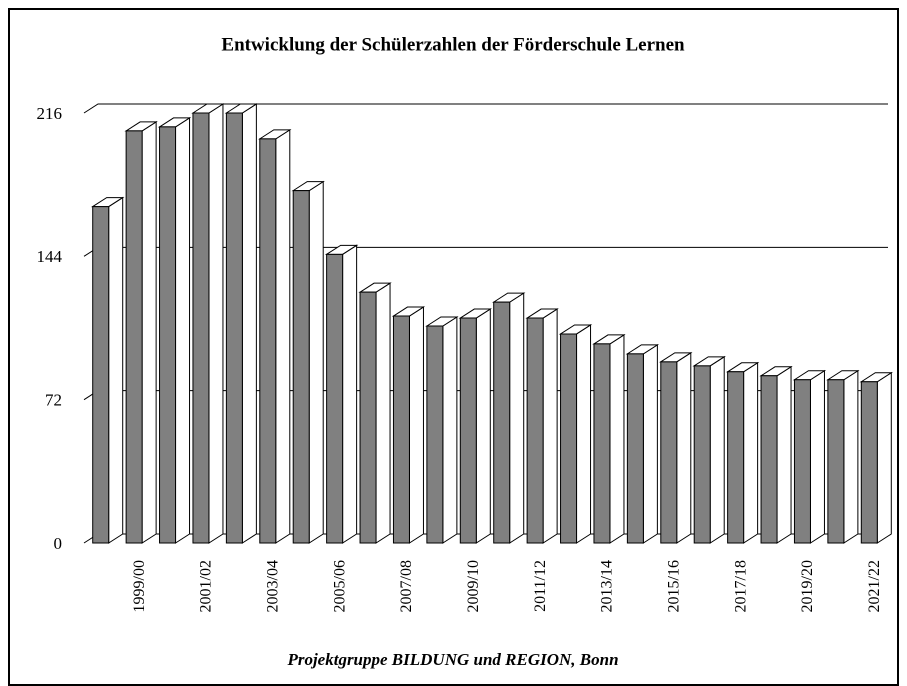 This screenshot has width=907, height=686. I want to click on footer: Projektgruppe BILDUNG und REGION, Bonn, so click(452, 659).